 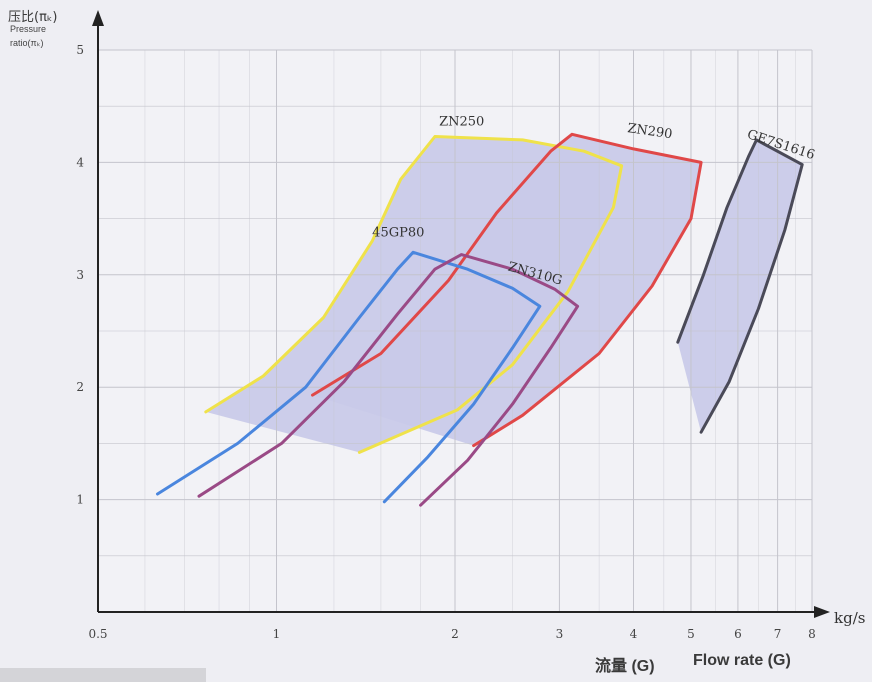 What do you see at coordinates (778, 634) in the screenshot?
I see `x-tick-label: 7` at bounding box center [778, 634].